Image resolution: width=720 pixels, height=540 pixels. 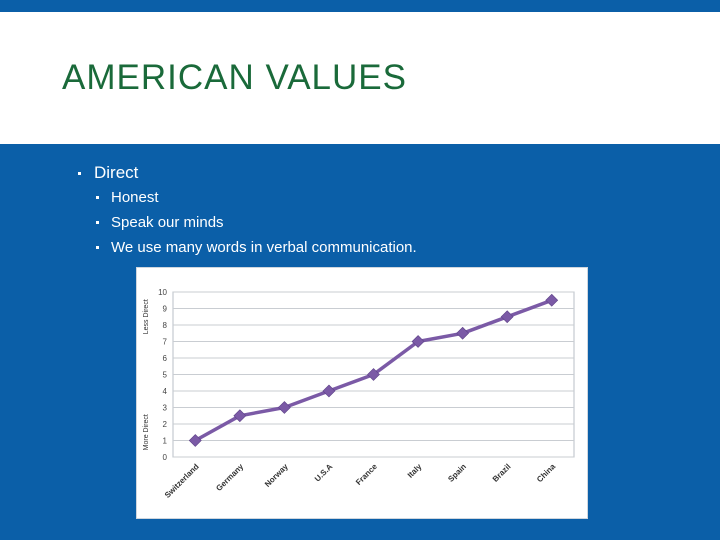 What do you see at coordinates (146, 432) in the screenshot?
I see `y-axis-label-more-direct: More Direct` at bounding box center [146, 432].